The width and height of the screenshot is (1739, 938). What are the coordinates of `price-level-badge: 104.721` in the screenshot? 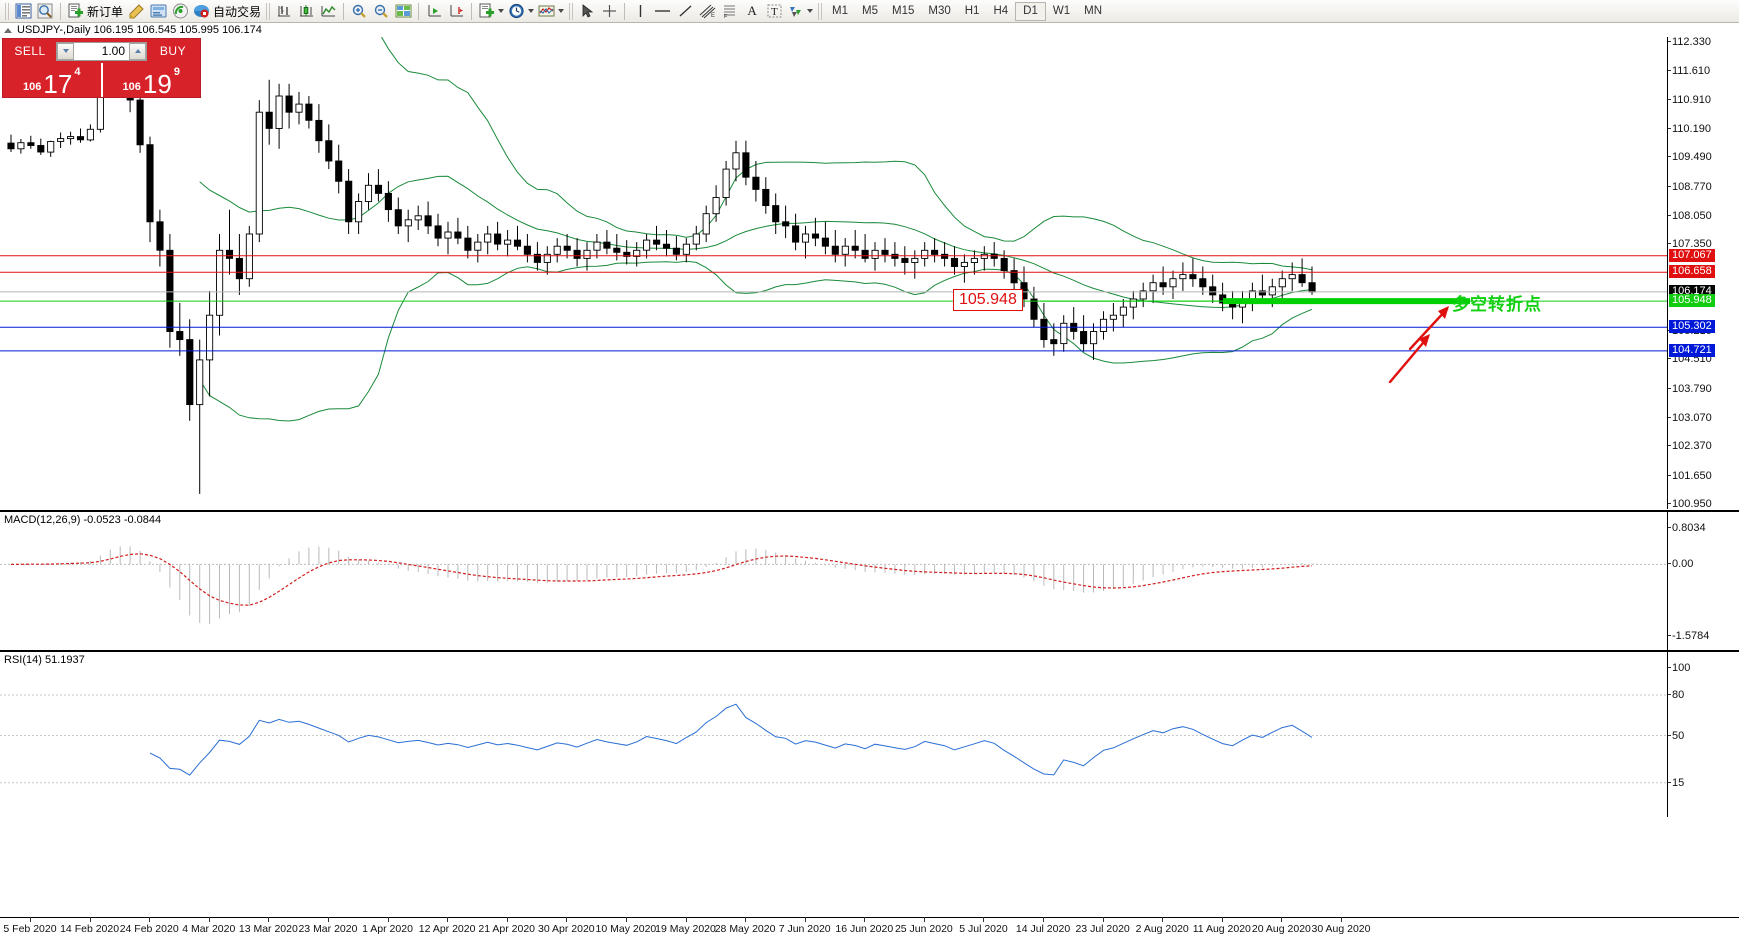 It's located at (1692, 350).